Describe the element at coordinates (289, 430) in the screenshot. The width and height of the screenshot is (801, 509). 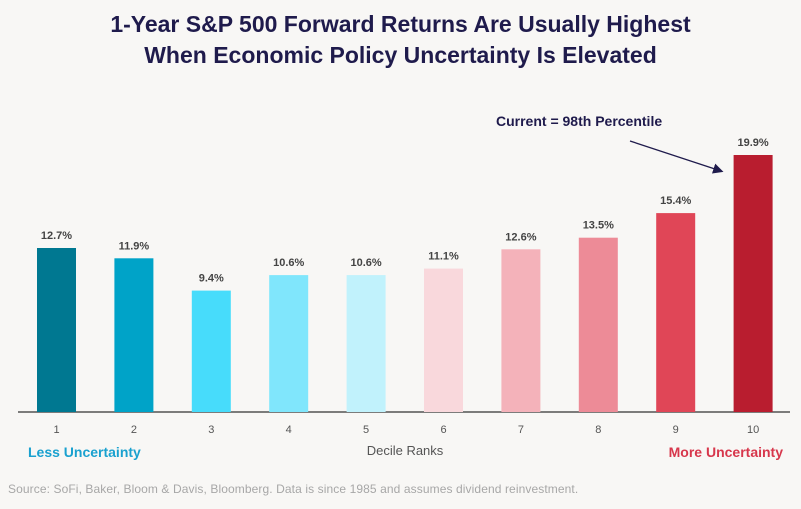
I see `x-tick-label-4: 4` at that location.